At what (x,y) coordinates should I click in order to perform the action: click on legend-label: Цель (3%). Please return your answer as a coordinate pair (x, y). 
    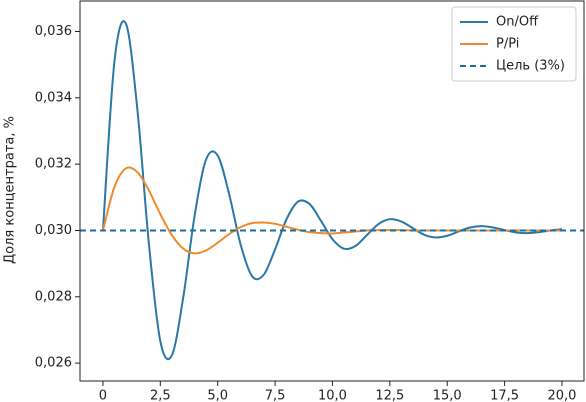
    Looking at the image, I should click on (530, 66).